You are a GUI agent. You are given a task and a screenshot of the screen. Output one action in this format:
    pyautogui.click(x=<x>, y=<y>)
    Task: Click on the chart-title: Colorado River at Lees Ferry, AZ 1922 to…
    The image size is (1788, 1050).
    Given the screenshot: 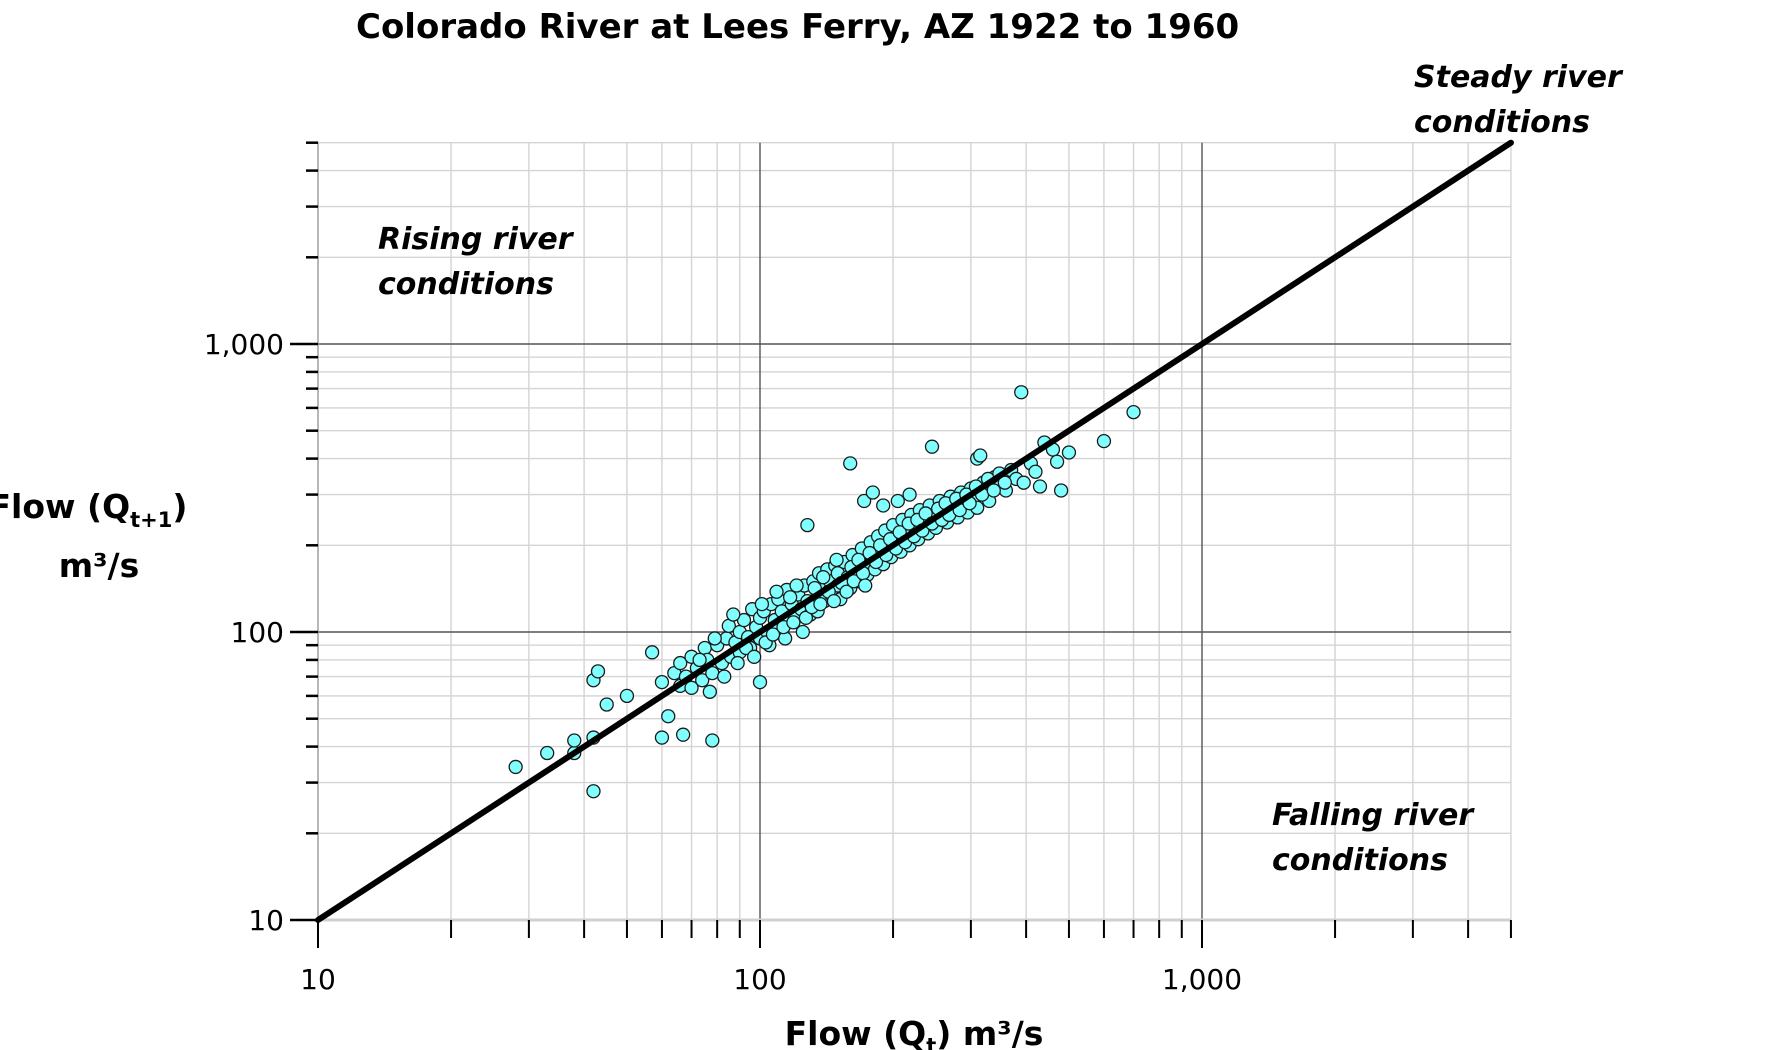 What is the action you would take?
    pyautogui.click(x=797, y=27)
    